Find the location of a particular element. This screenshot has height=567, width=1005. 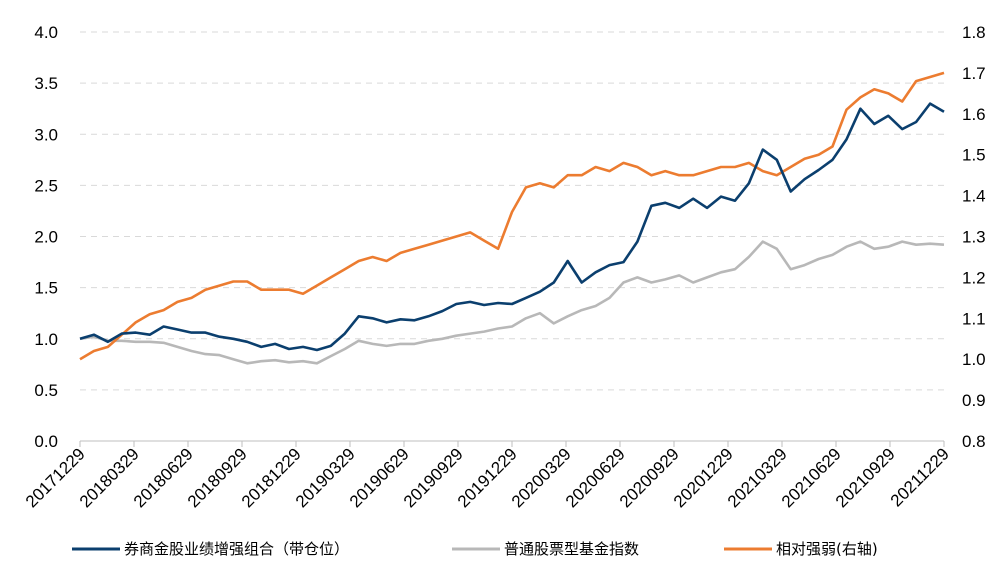

left-y-tick-label: 1.0 is located at coordinates (46, 339).